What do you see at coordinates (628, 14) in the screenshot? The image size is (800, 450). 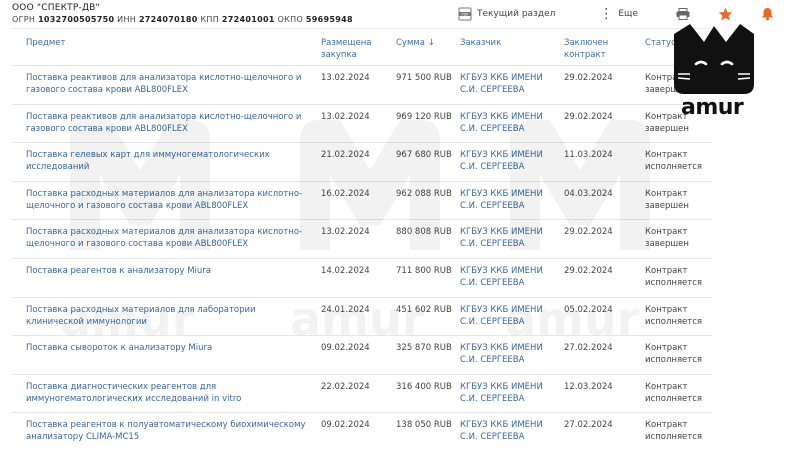 I see `more-label: Еще` at bounding box center [628, 14].